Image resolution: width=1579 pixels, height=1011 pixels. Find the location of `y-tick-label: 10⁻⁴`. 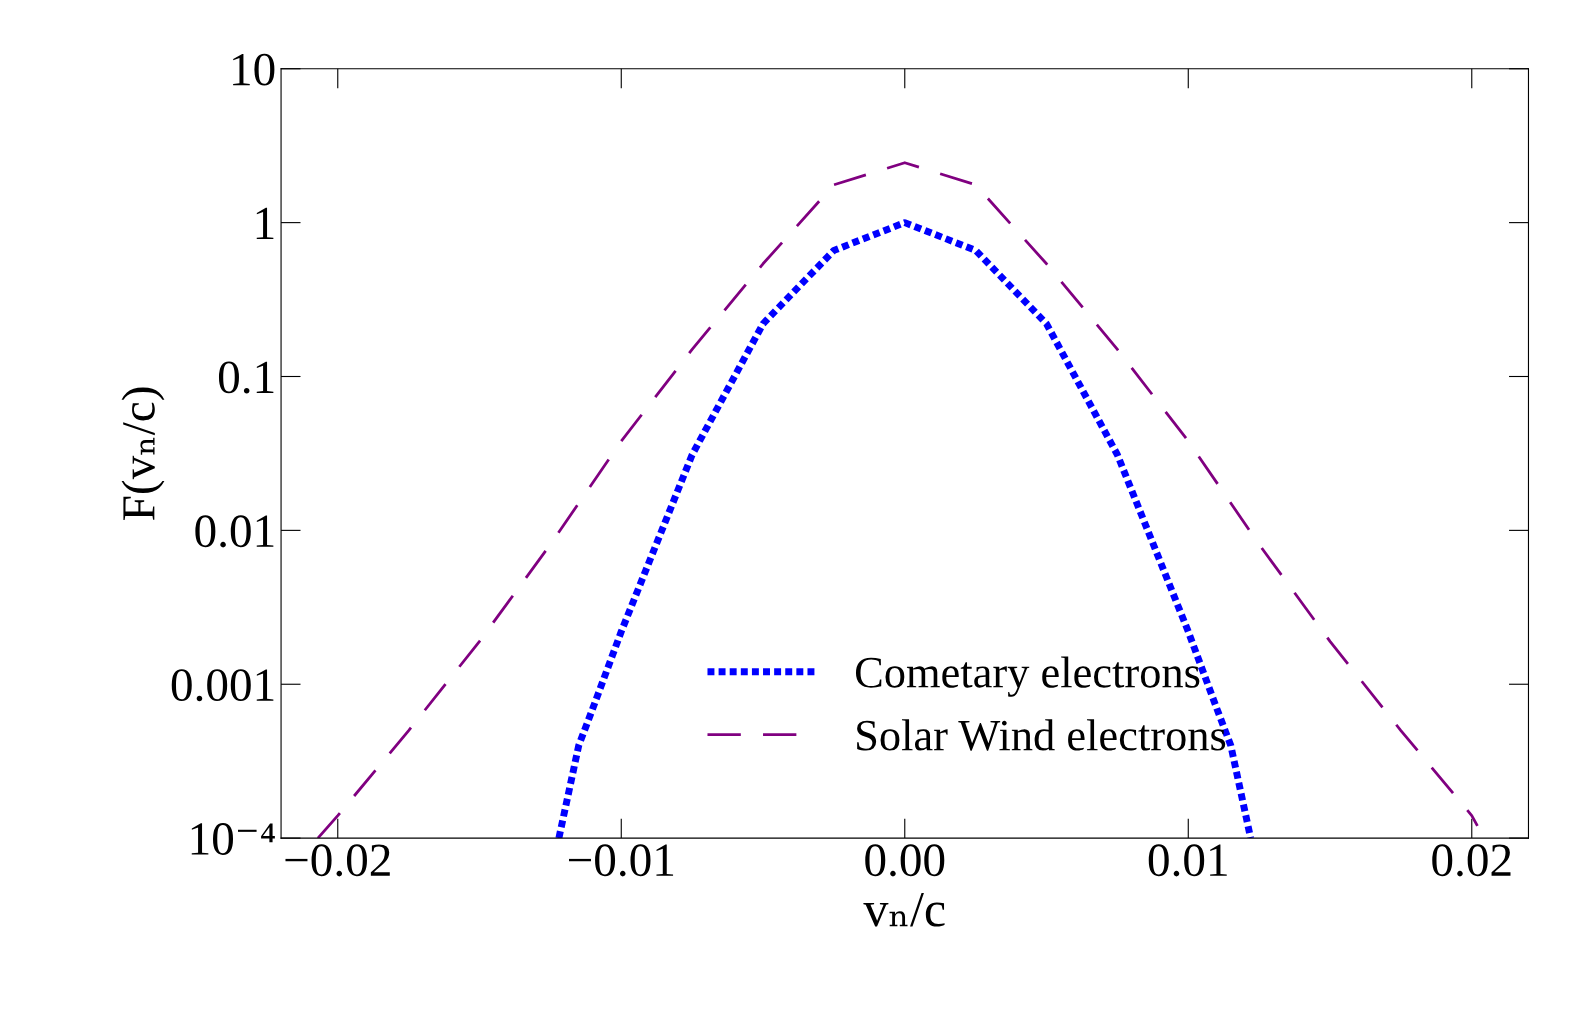

y-tick-label: 10⁻⁴ is located at coordinates (233, 839).